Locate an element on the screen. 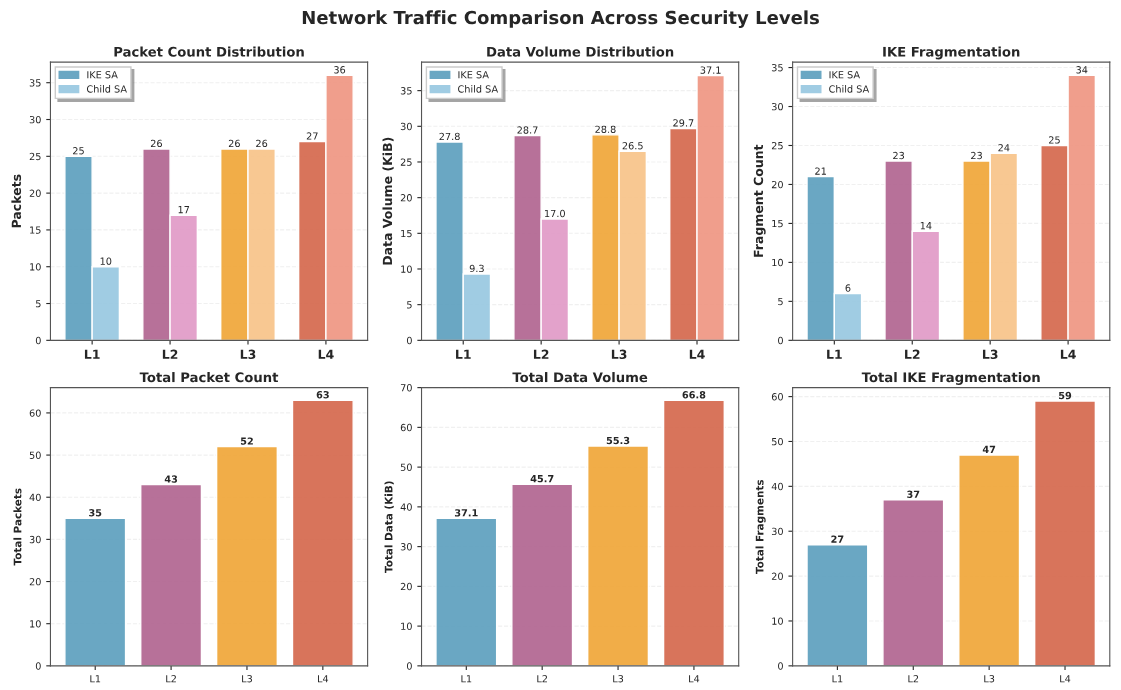  data-label: 26.5 is located at coordinates (632, 146).